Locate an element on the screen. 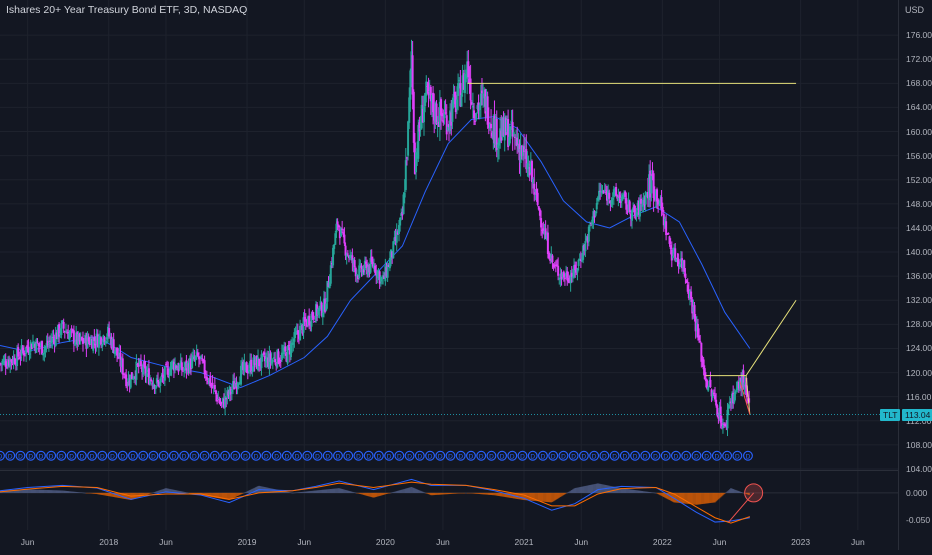 Image resolution: width=932 pixels, height=555 pixels. price-tick-label: 124.00 is located at coordinates (919, 348).